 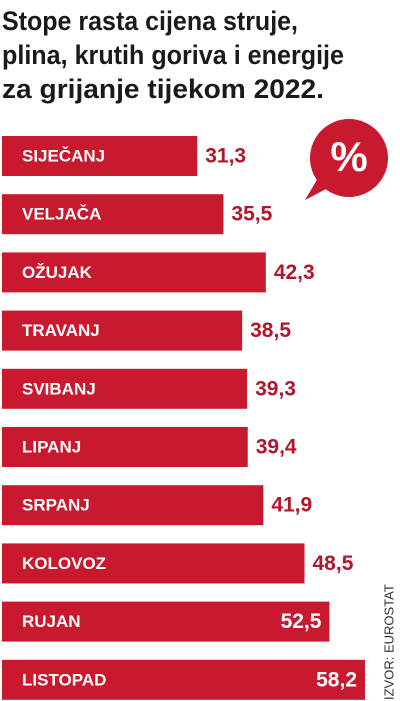 I want to click on badge: %, so click(x=346, y=159).